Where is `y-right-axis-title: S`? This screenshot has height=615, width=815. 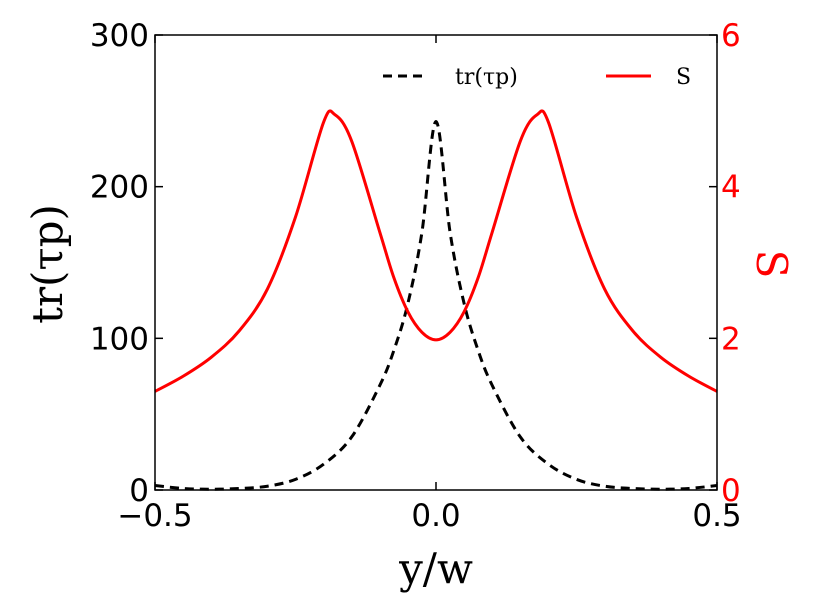
y-right-axis-title: S is located at coordinates (771, 264).